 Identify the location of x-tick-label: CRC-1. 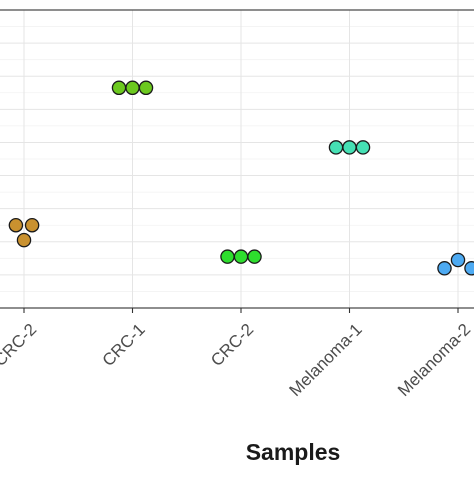
(124, 345).